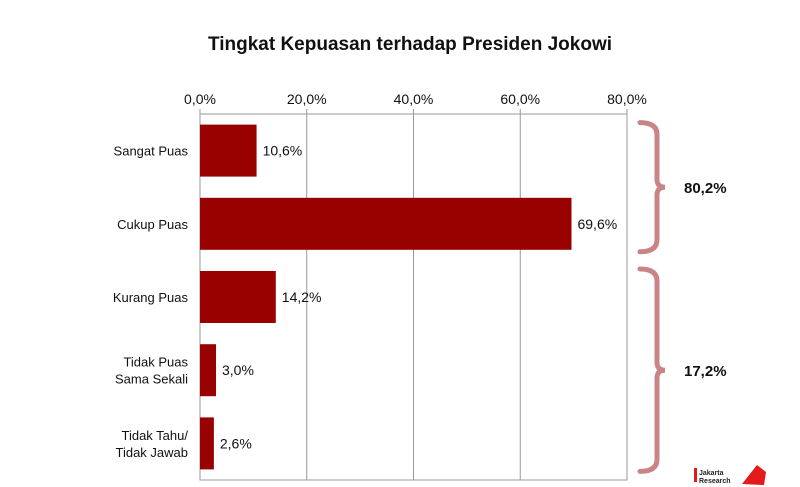 The image size is (800, 487). I want to click on data-label: 10,6%, so click(283, 151).